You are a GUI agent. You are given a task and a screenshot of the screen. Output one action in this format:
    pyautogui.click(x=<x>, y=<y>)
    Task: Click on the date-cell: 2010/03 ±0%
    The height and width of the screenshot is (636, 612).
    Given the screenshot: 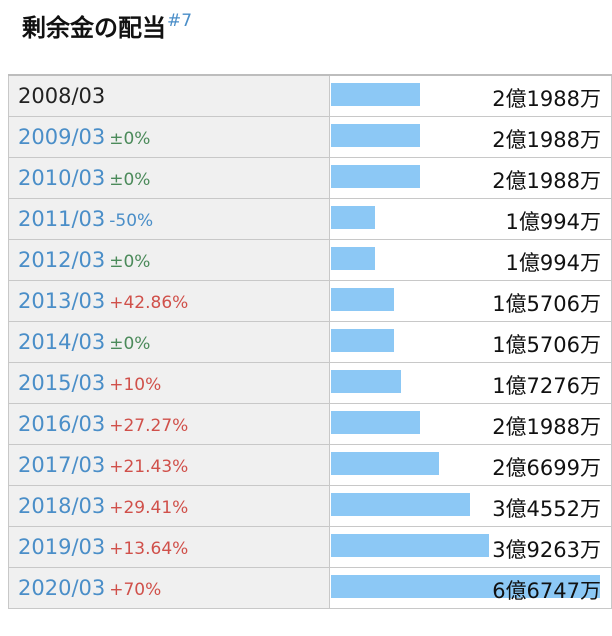 What is the action you would take?
    pyautogui.click(x=169, y=177)
    